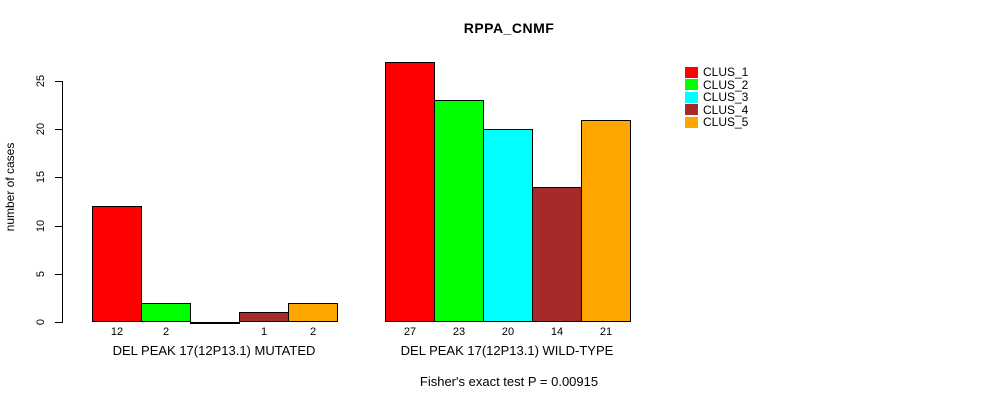  Describe the element at coordinates (459, 211) in the screenshot. I see `bar-clus_2-group2` at that location.